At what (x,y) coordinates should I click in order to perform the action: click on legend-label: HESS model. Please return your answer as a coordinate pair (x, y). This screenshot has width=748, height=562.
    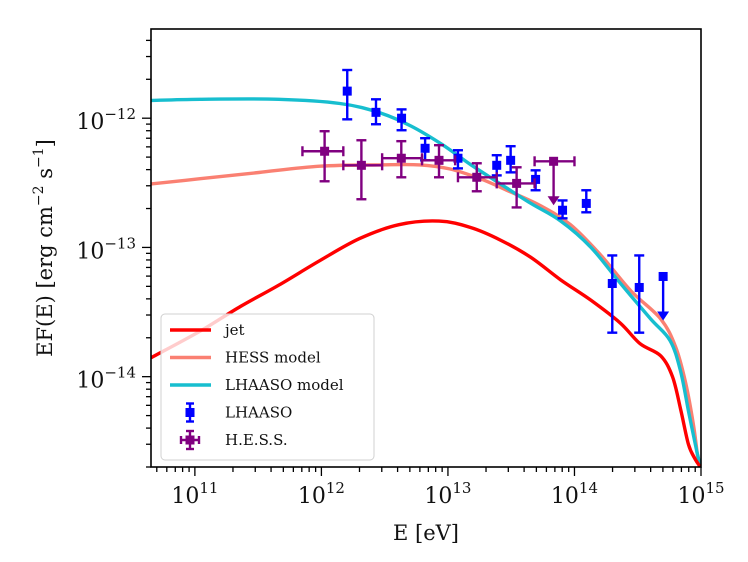
    Looking at the image, I should click on (273, 358).